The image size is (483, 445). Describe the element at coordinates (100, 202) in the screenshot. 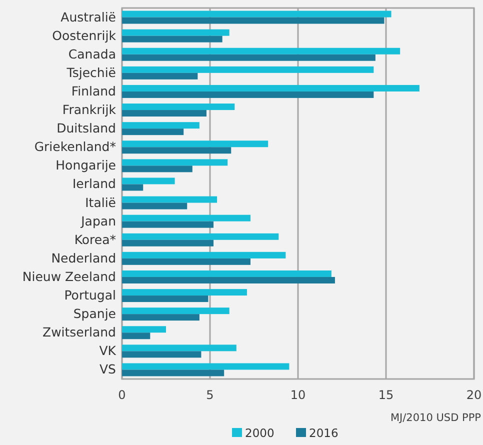

I see `y-tick-label: Italië` at that location.